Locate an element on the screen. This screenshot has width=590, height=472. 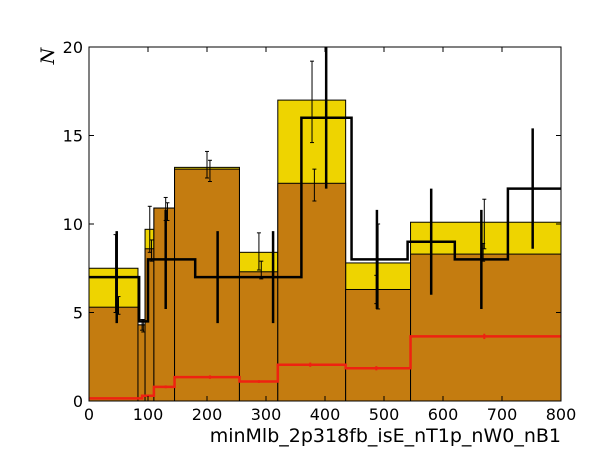
y-tick-label-1: 5 is located at coordinates (78, 313).